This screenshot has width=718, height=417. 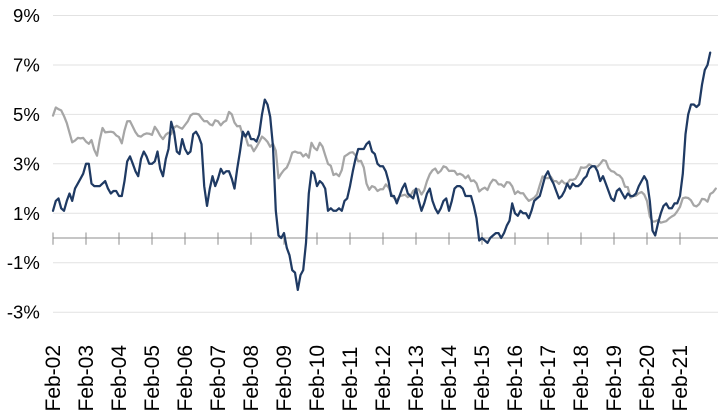 I want to click on svg-text: Feb-13, so click(x=416, y=378).